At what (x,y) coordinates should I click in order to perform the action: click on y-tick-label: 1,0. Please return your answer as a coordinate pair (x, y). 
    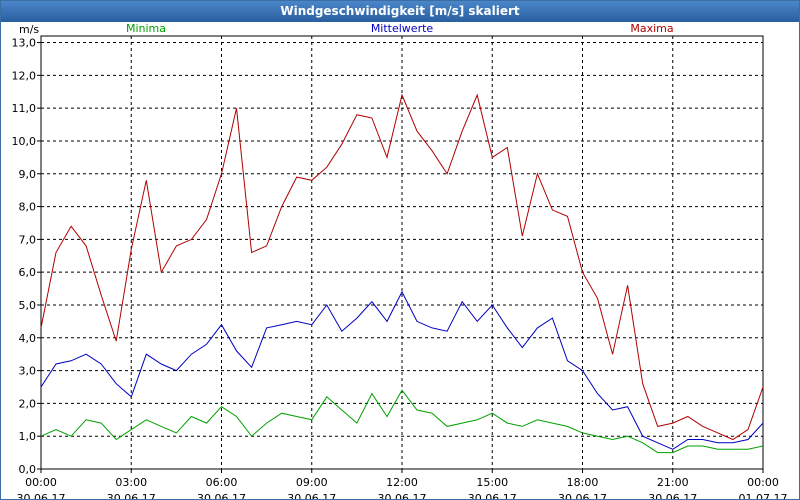
    Looking at the image, I should click on (28, 436).